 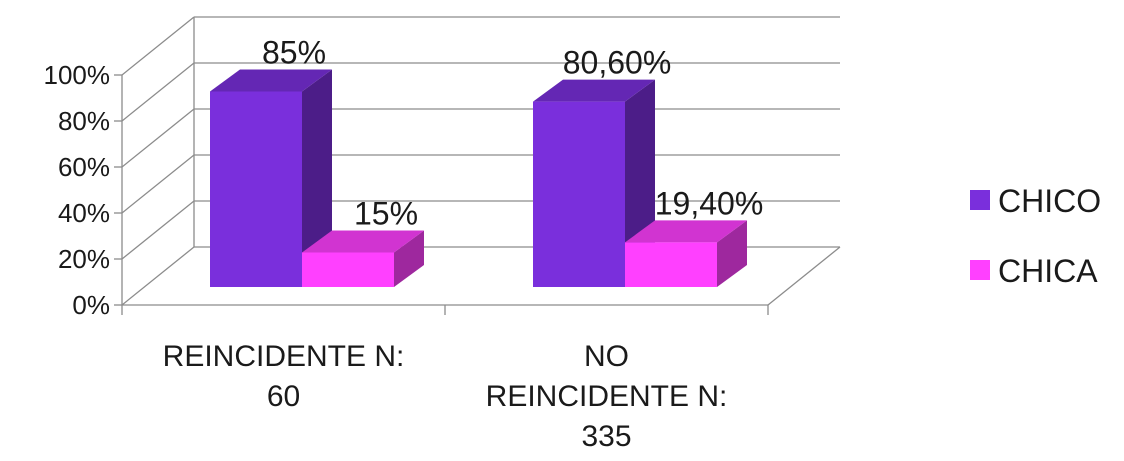 I want to click on y-tick-label: 100%, so click(x=77, y=75).